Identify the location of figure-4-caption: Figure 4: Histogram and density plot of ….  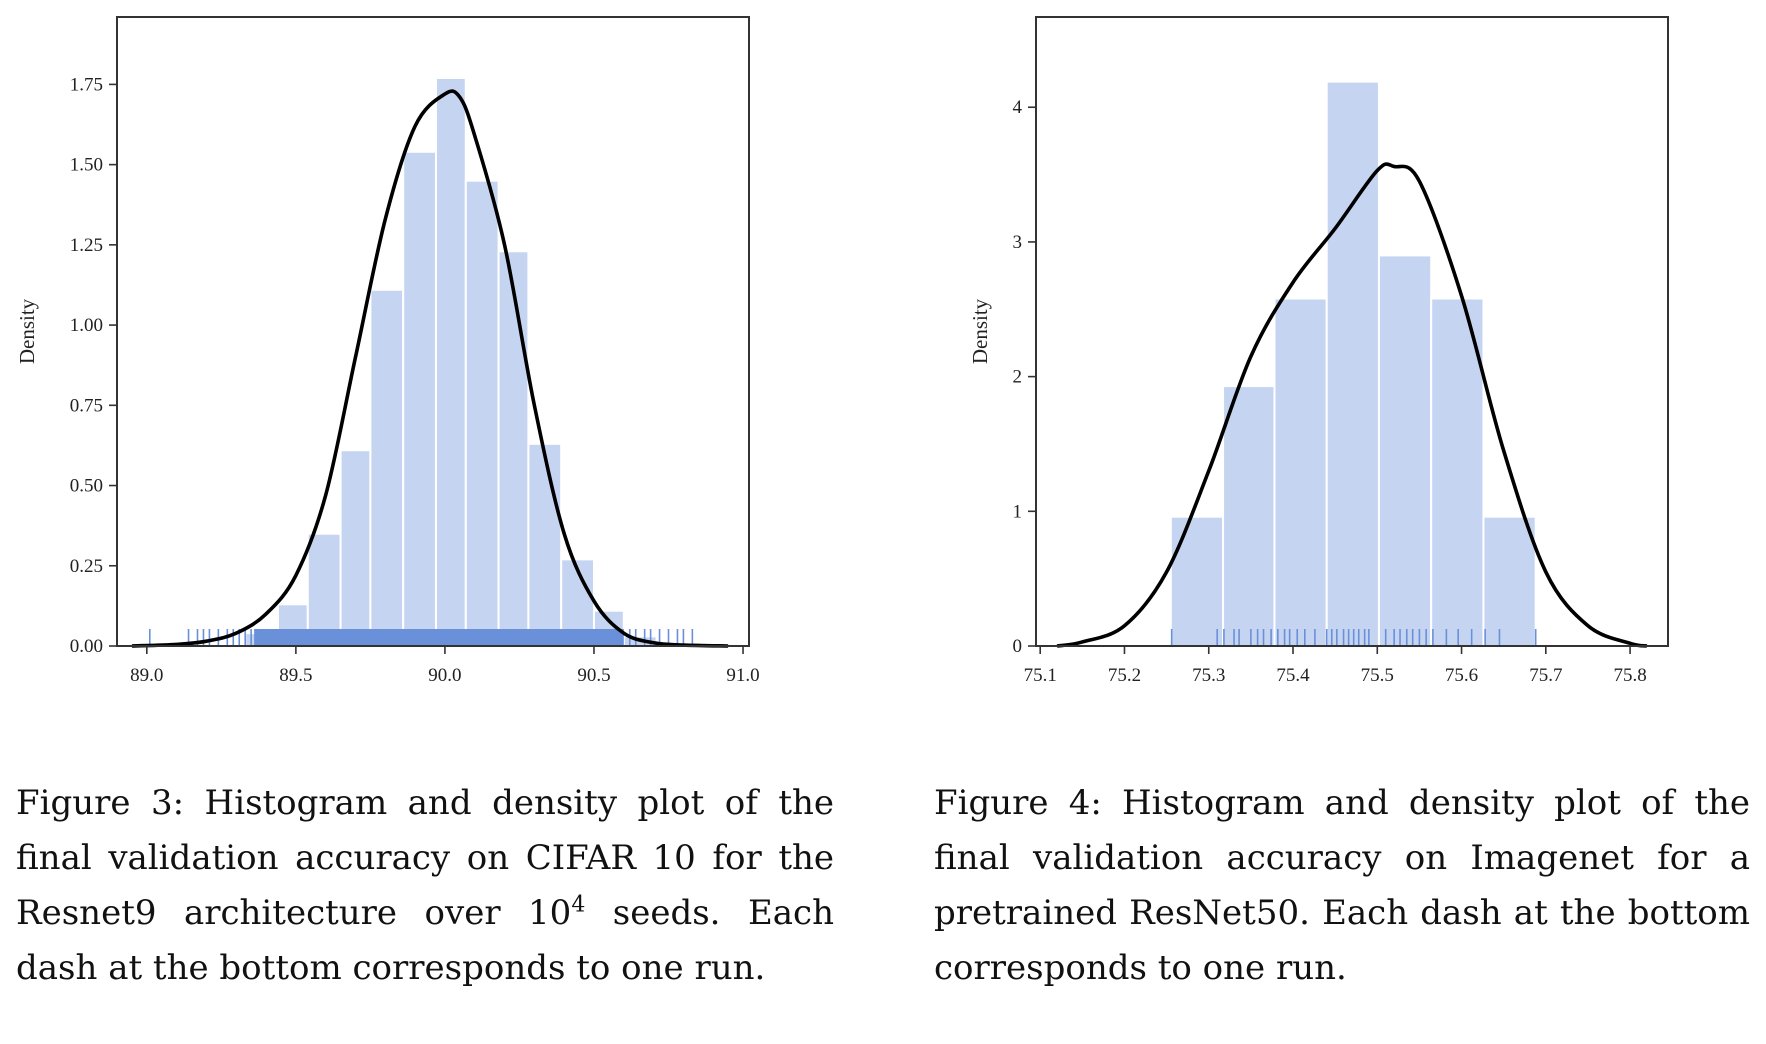
(1342, 885).